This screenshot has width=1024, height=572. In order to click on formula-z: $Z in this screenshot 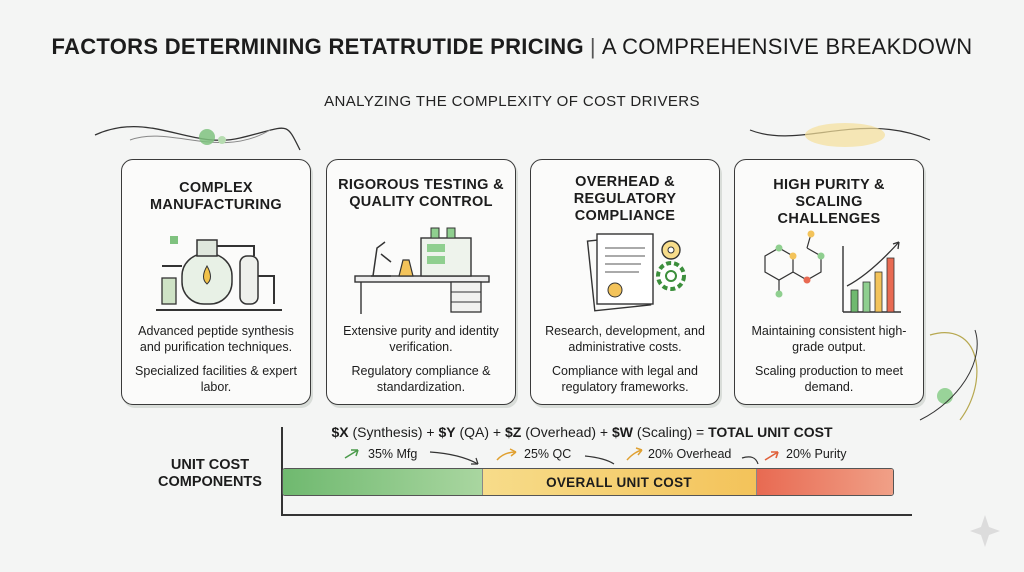, I will do `click(513, 432)`.